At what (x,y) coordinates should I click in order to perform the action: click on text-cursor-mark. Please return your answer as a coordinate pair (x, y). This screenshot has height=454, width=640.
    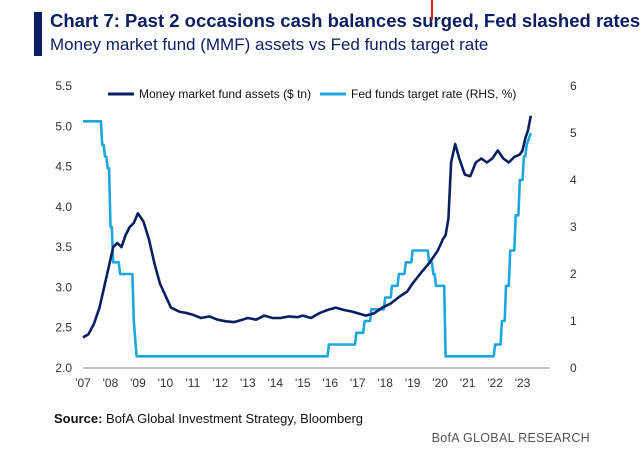
    Looking at the image, I should click on (432, 10).